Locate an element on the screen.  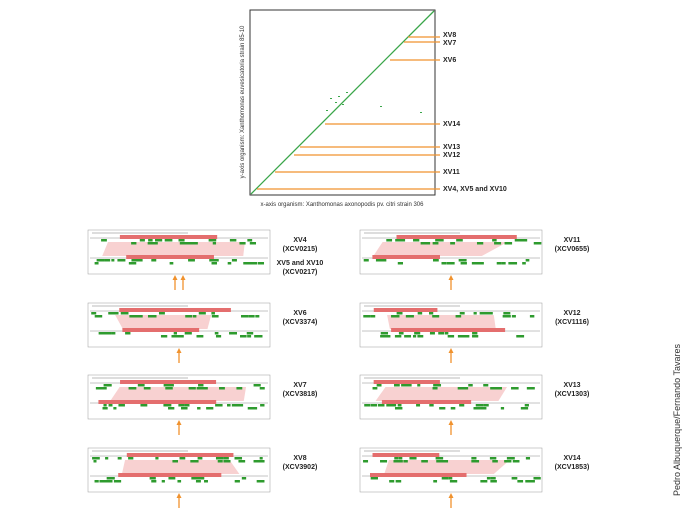
panel: XV13 (XCV1303) is located at coordinates (474, 404).